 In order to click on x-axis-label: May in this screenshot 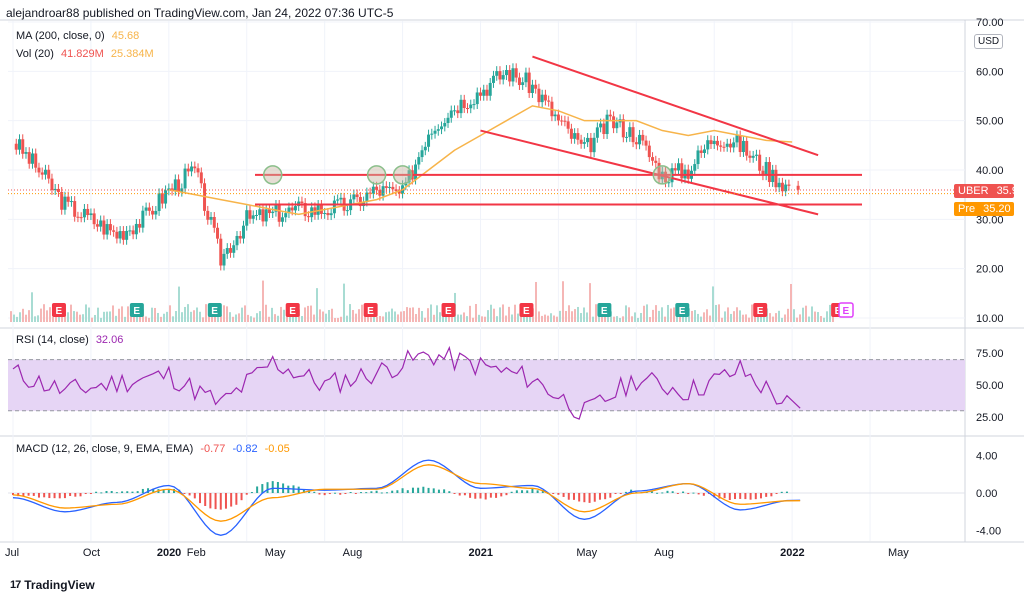, I will do `click(275, 553)`.